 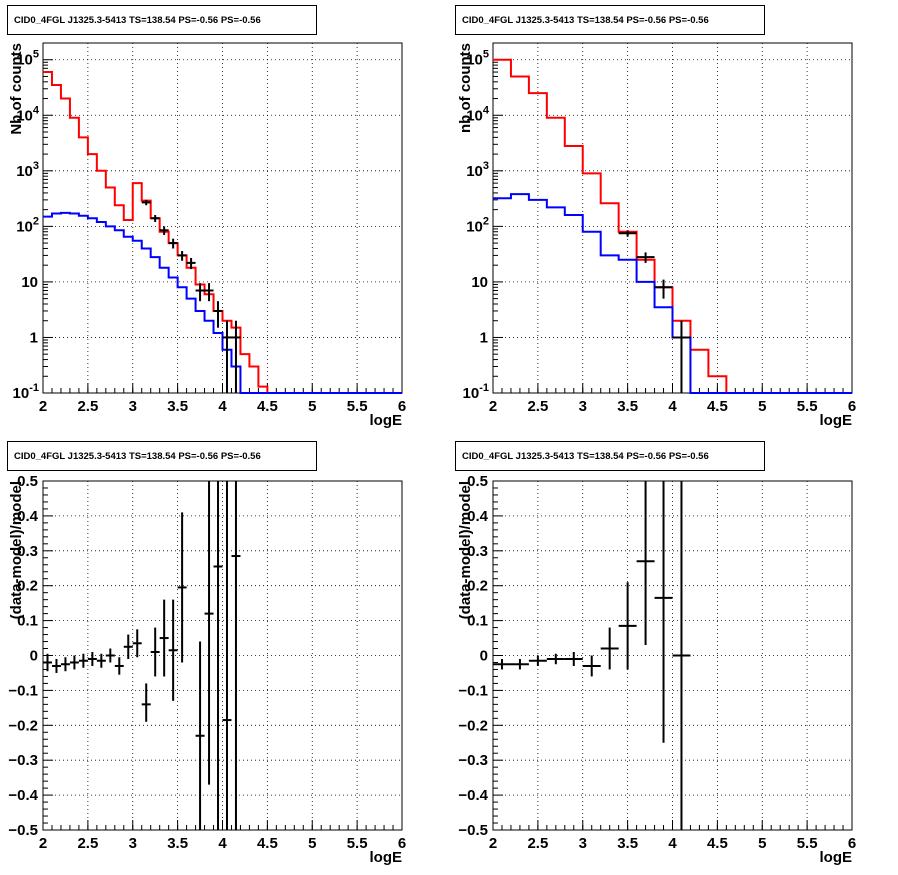 What do you see at coordinates (16, 89) in the screenshot?
I see `y-axis-label: Nb of counts` at bounding box center [16, 89].